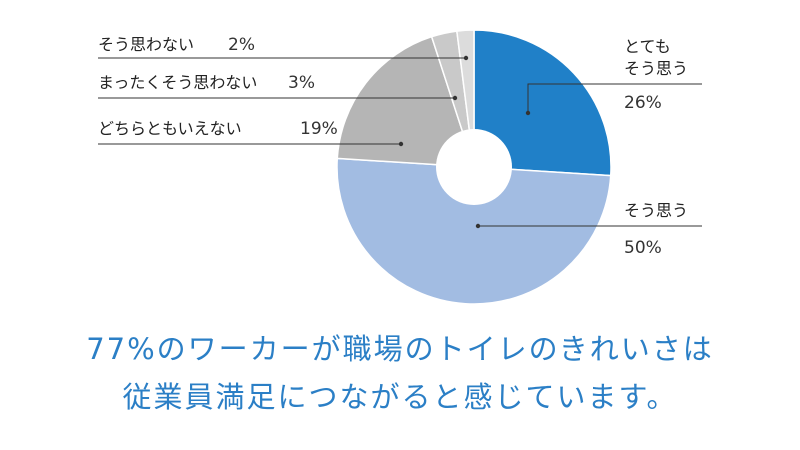  What do you see at coordinates (656, 57) in the screenshot?
I see `slice-label-0: とてもそう思う` at bounding box center [656, 57].